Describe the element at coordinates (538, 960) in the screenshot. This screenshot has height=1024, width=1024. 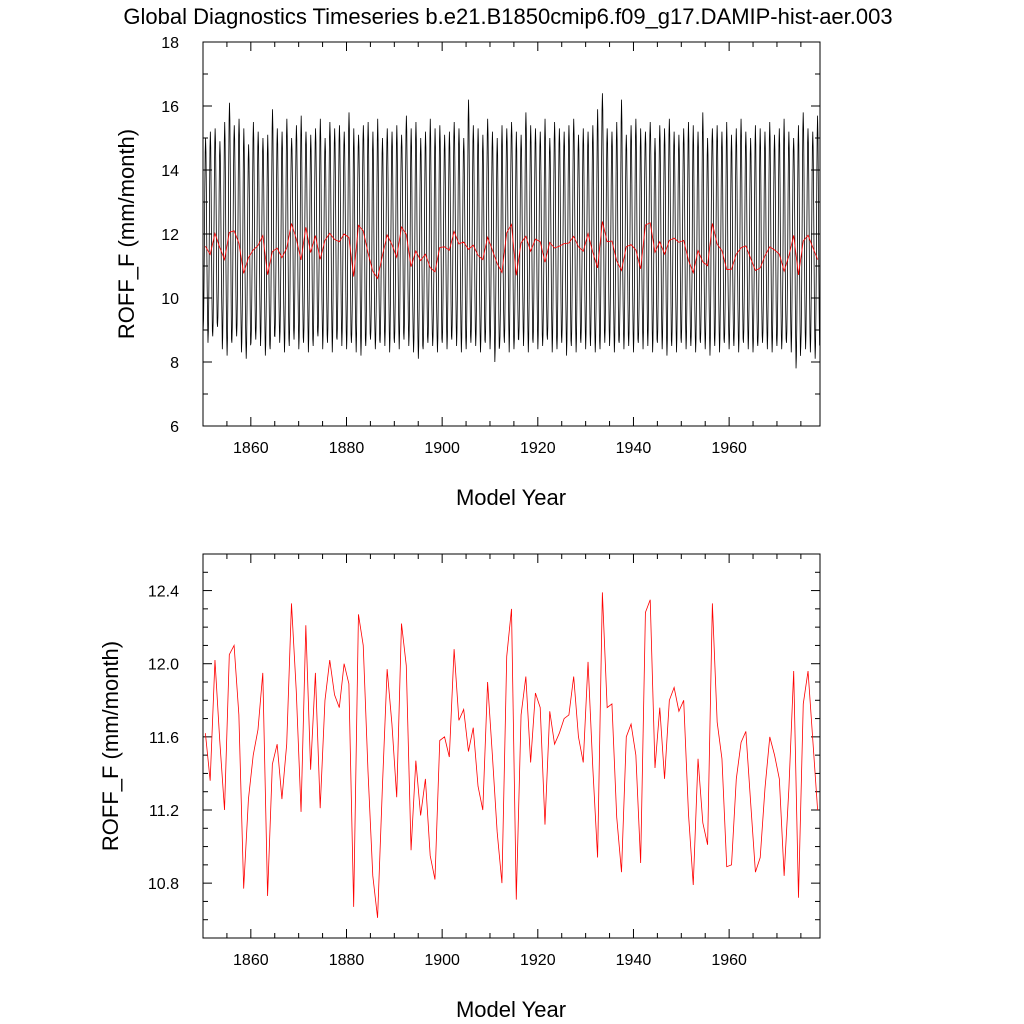
I see `bottom-x-tick-label: 1920` at that location.